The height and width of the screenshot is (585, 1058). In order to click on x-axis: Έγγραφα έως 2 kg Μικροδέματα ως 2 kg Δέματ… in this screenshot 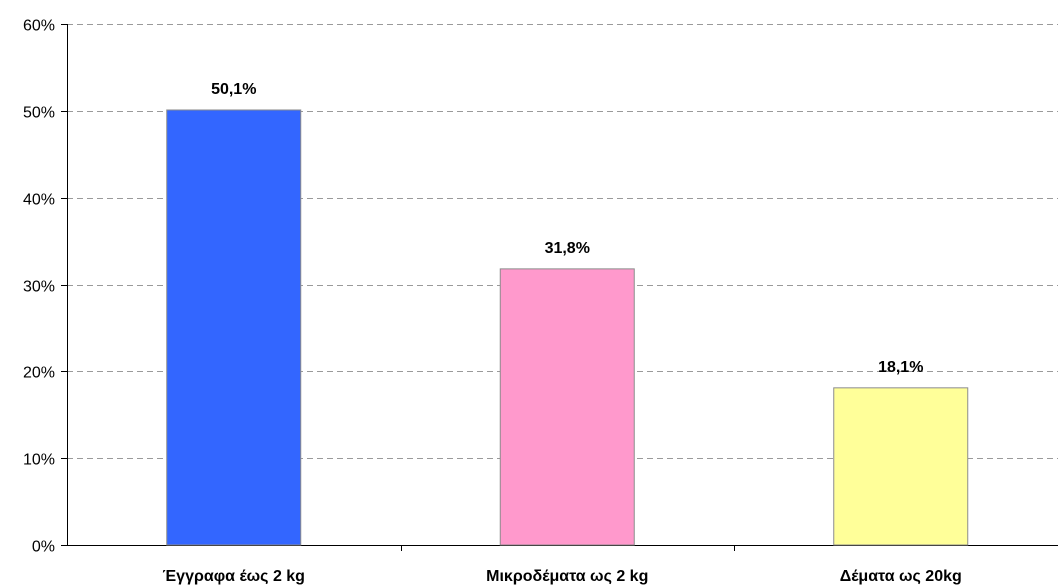, I will do `click(562, 565)`.